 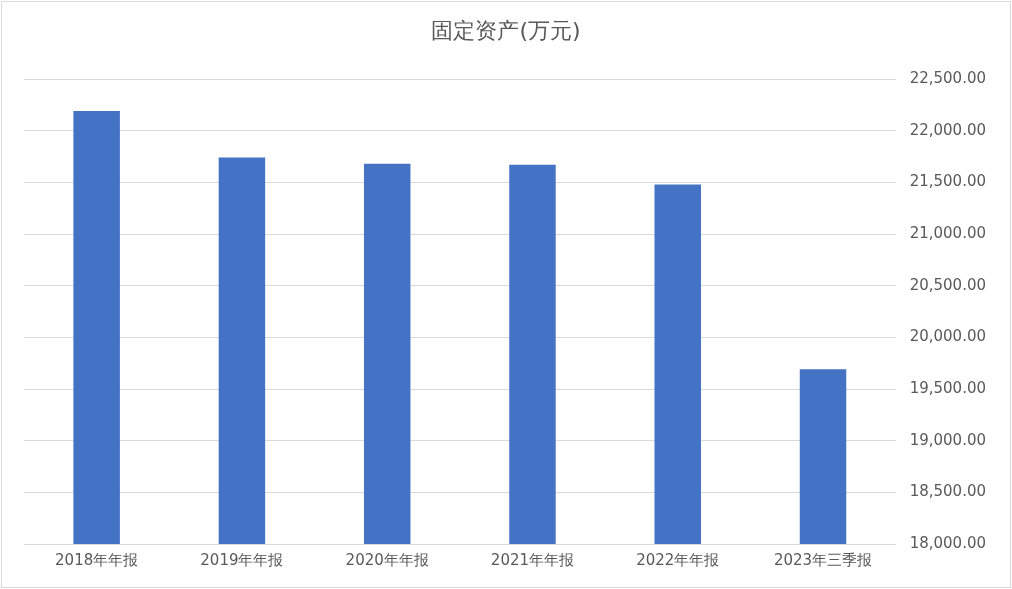 What do you see at coordinates (823, 559) in the screenshot?
I see `x-tick-label: 2023年三季报` at bounding box center [823, 559].